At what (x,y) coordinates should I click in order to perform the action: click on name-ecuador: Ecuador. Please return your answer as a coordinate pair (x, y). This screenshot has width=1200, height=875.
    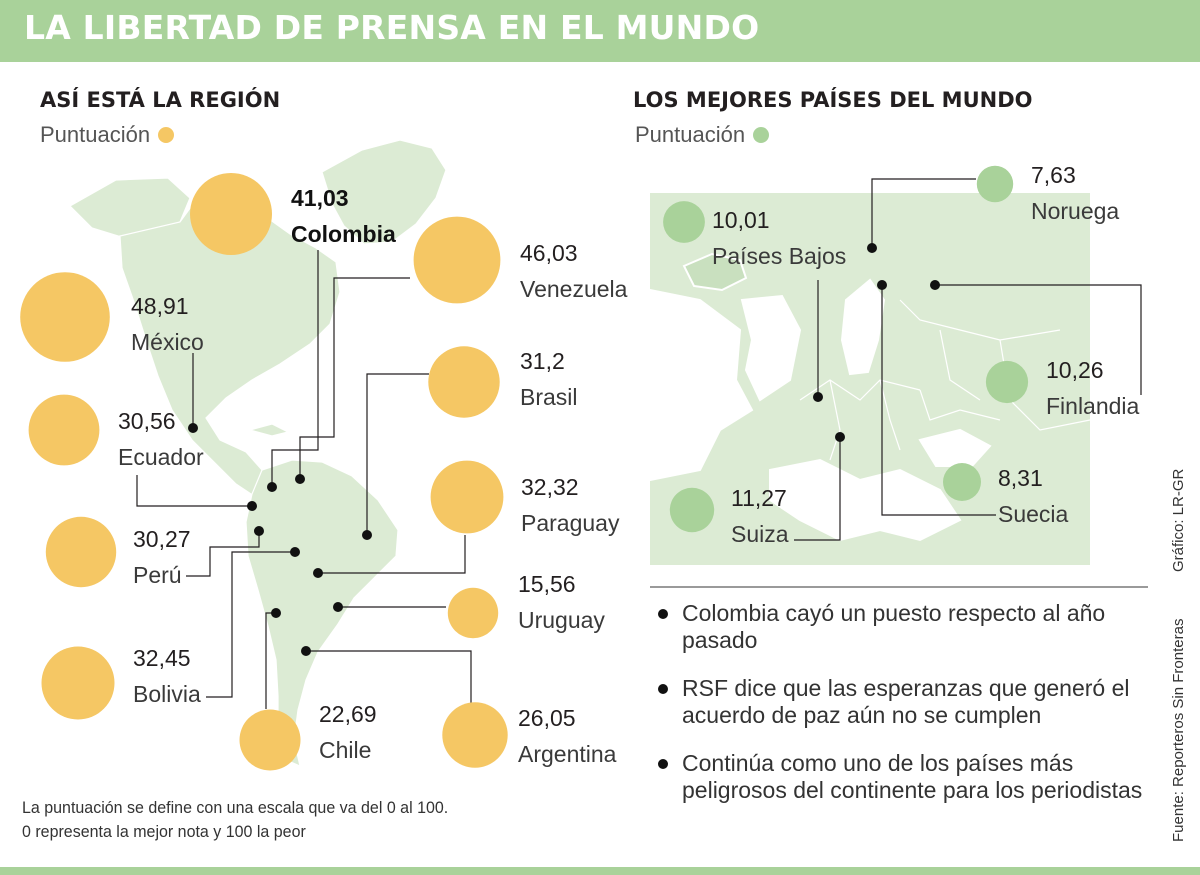
    Looking at the image, I should click on (161, 457).